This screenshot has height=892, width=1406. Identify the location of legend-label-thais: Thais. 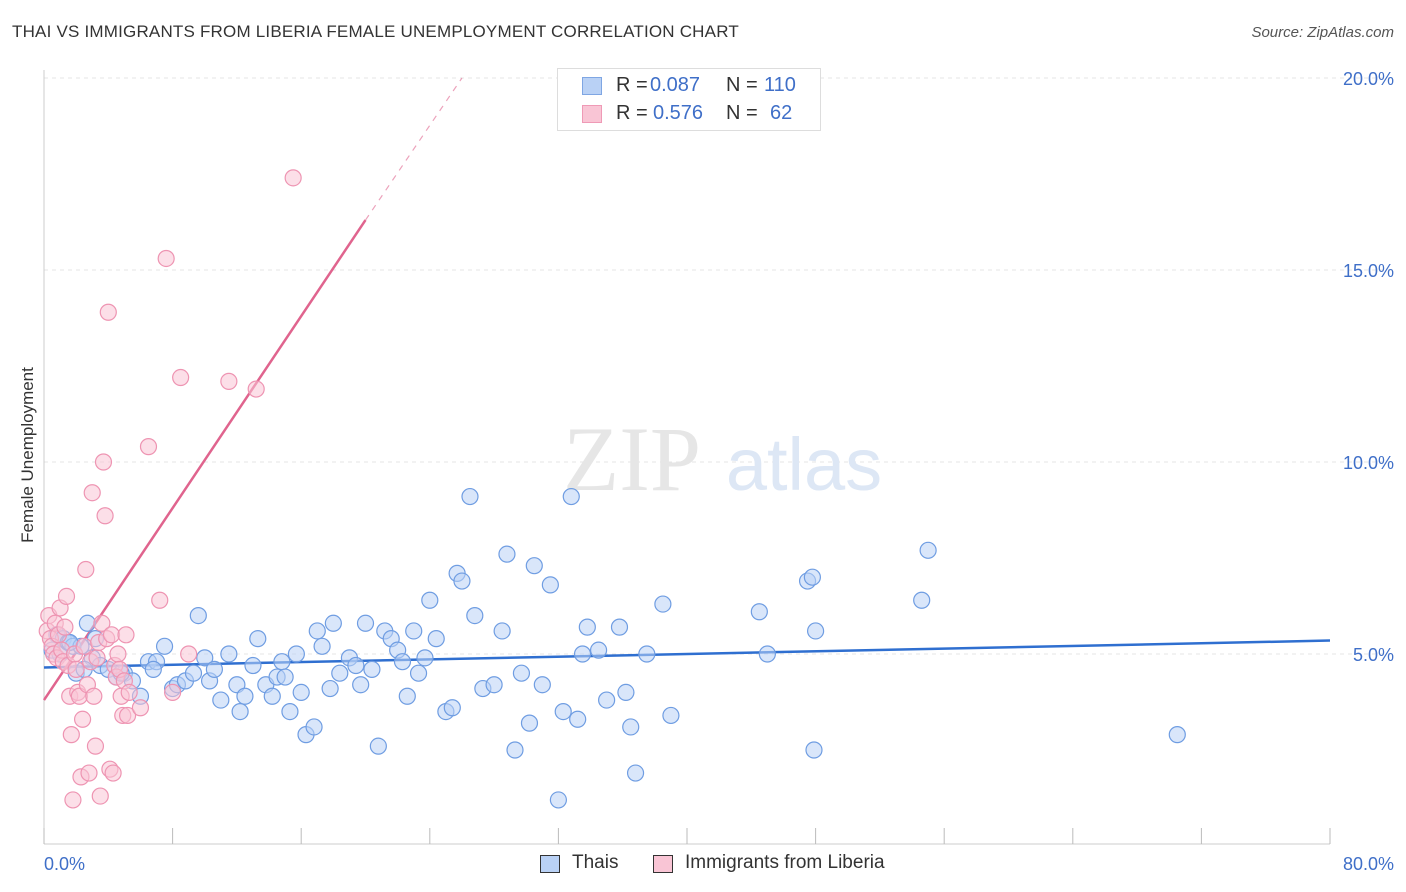
(595, 862).